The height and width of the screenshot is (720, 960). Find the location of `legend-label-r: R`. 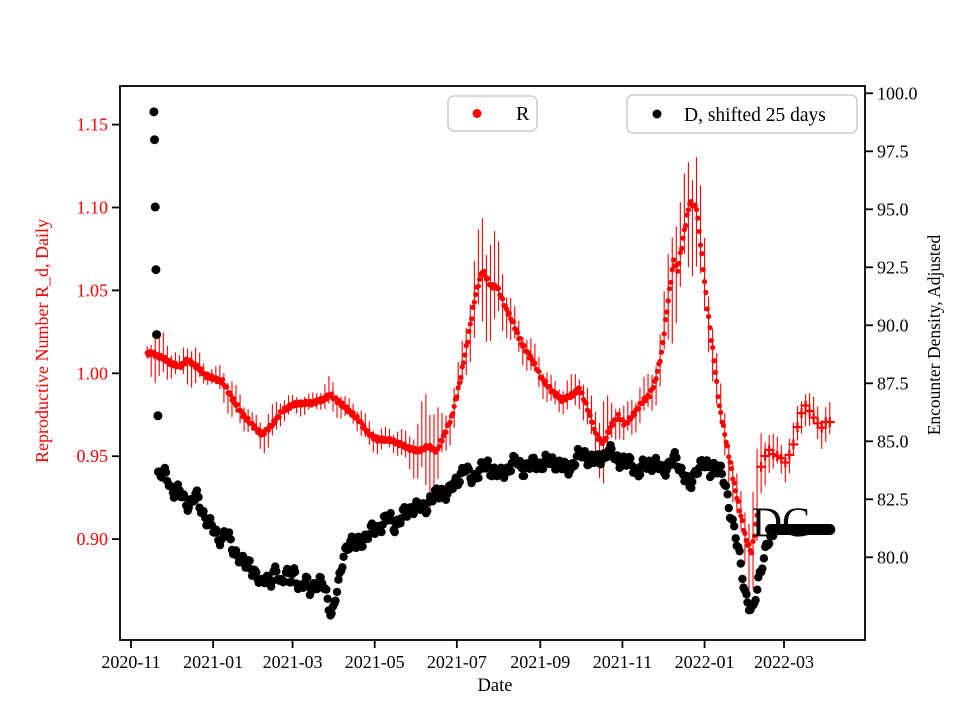

legend-label-r: R is located at coordinates (523, 114).